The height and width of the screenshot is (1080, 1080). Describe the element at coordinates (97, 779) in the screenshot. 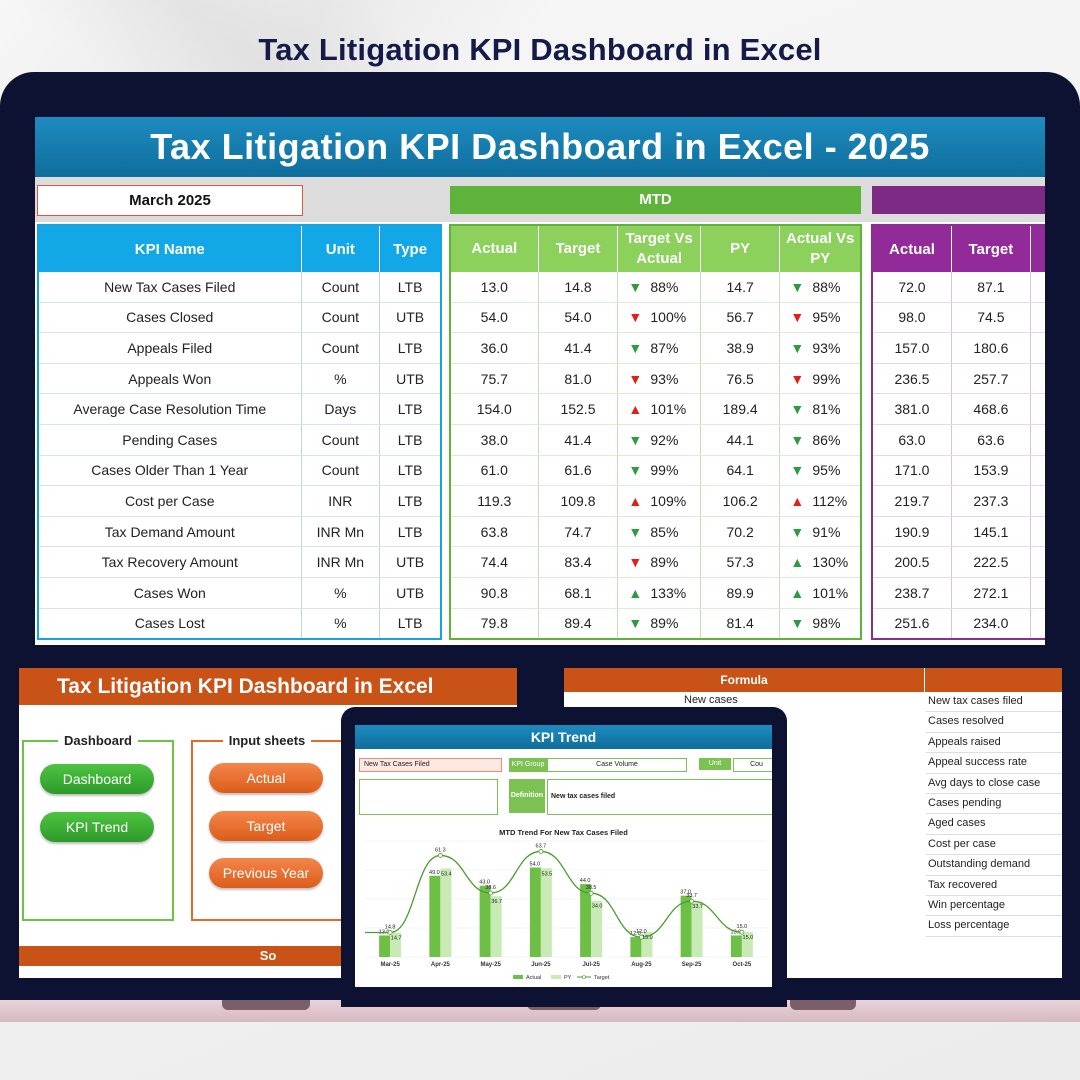

I see `dashboard-button: Dashboard` at that location.